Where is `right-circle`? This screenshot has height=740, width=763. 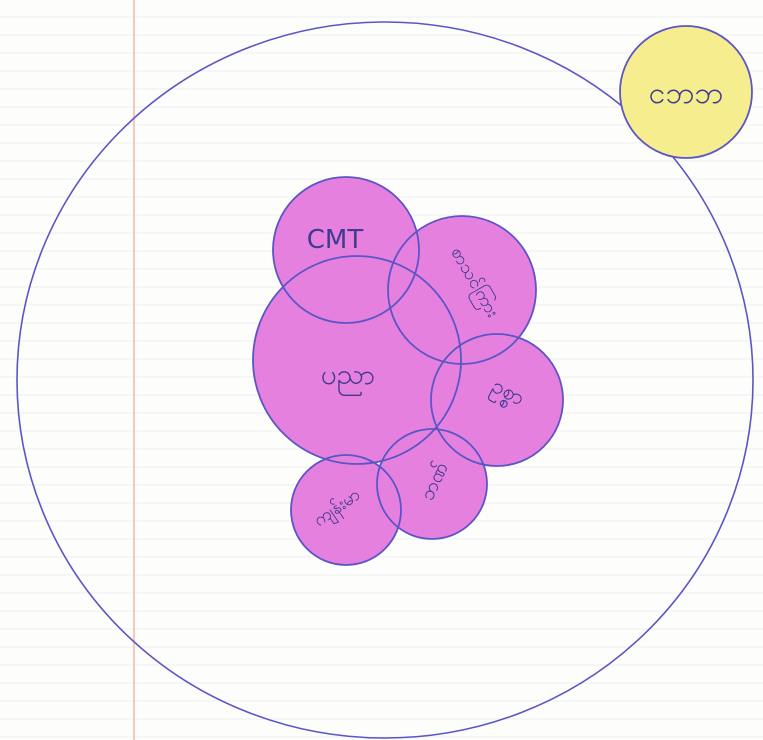
right-circle is located at coordinates (497, 400).